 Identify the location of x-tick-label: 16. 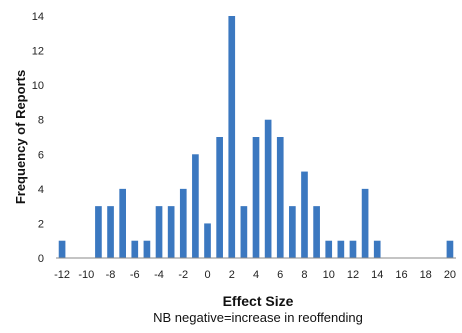
(401, 275).